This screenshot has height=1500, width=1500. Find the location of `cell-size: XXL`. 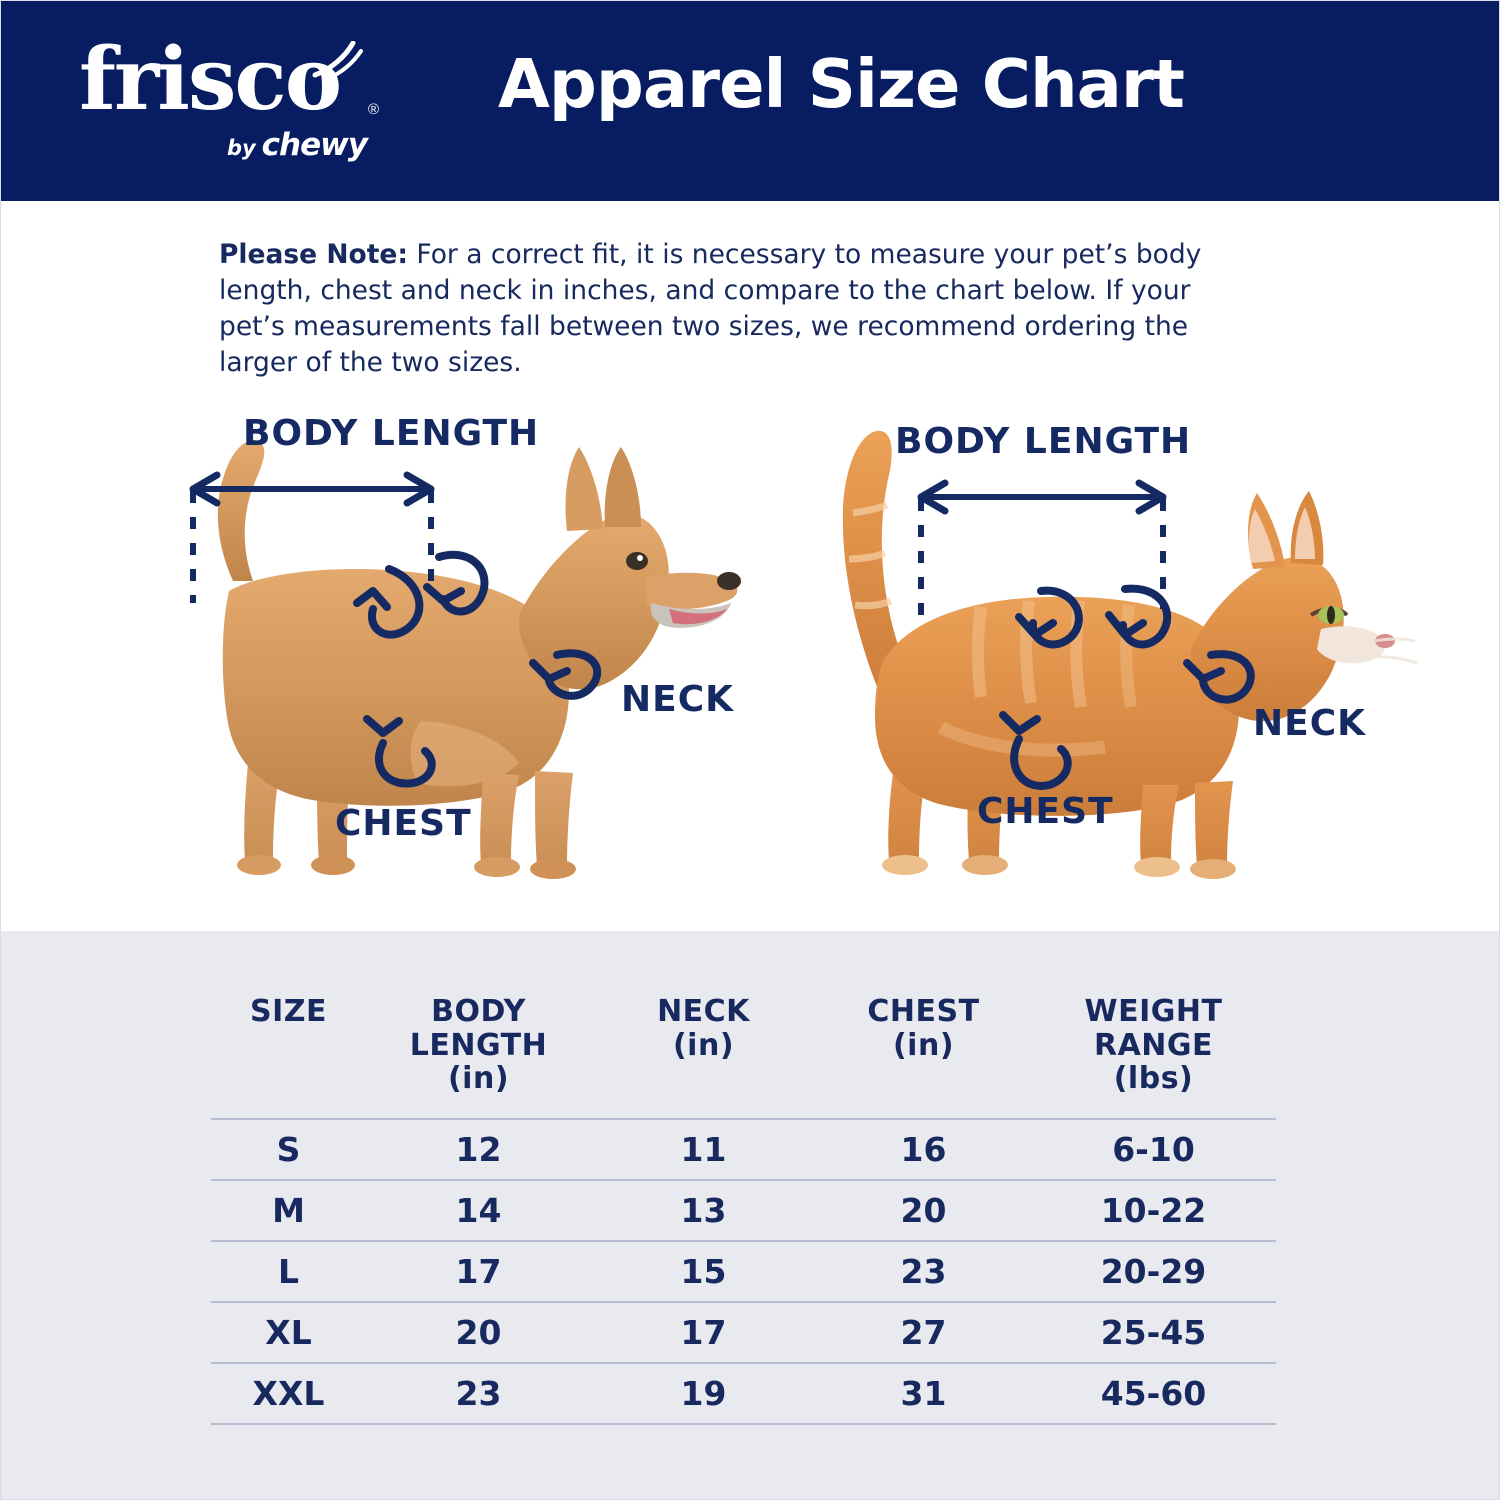

cell-size: XXL is located at coordinates (288, 1393).